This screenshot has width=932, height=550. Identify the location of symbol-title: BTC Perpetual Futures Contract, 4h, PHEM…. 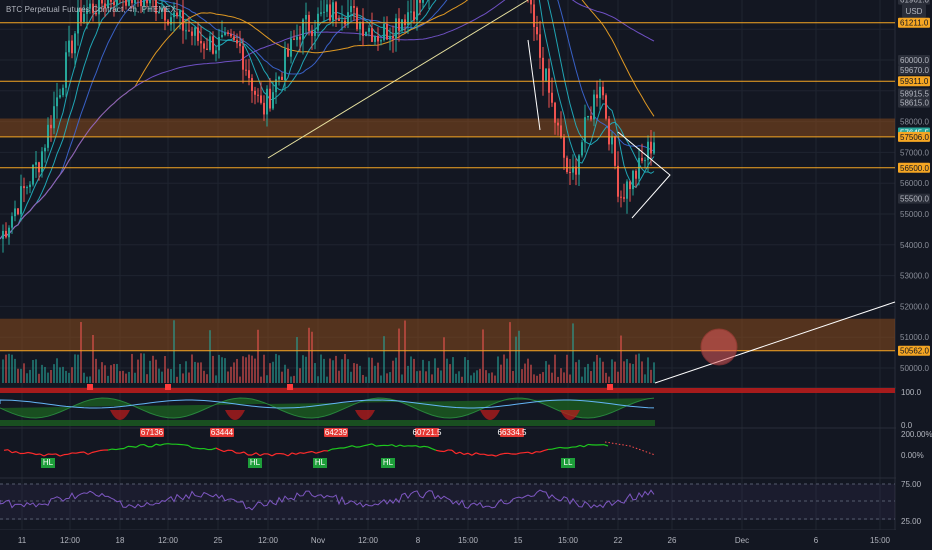
(91, 9).